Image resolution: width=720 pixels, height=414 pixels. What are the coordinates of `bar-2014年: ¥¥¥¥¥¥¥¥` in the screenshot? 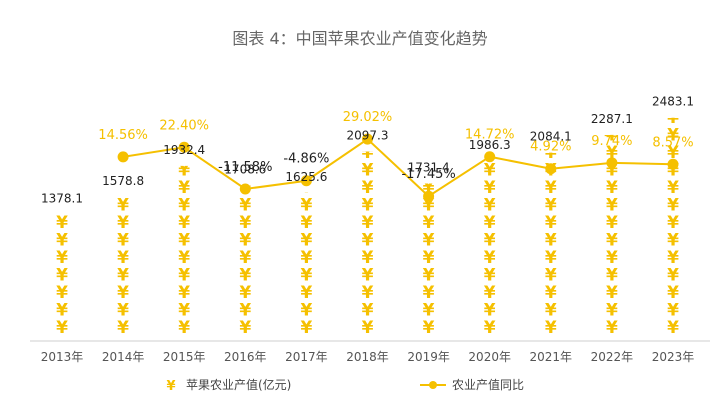 It's located at (123, 267).